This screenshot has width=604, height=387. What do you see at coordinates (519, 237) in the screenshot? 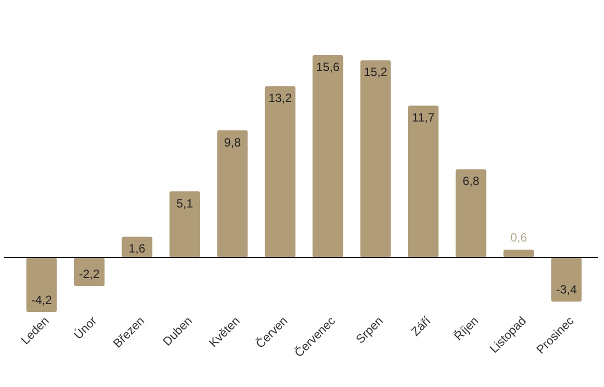
I see `data-label: 0,6` at bounding box center [519, 237].